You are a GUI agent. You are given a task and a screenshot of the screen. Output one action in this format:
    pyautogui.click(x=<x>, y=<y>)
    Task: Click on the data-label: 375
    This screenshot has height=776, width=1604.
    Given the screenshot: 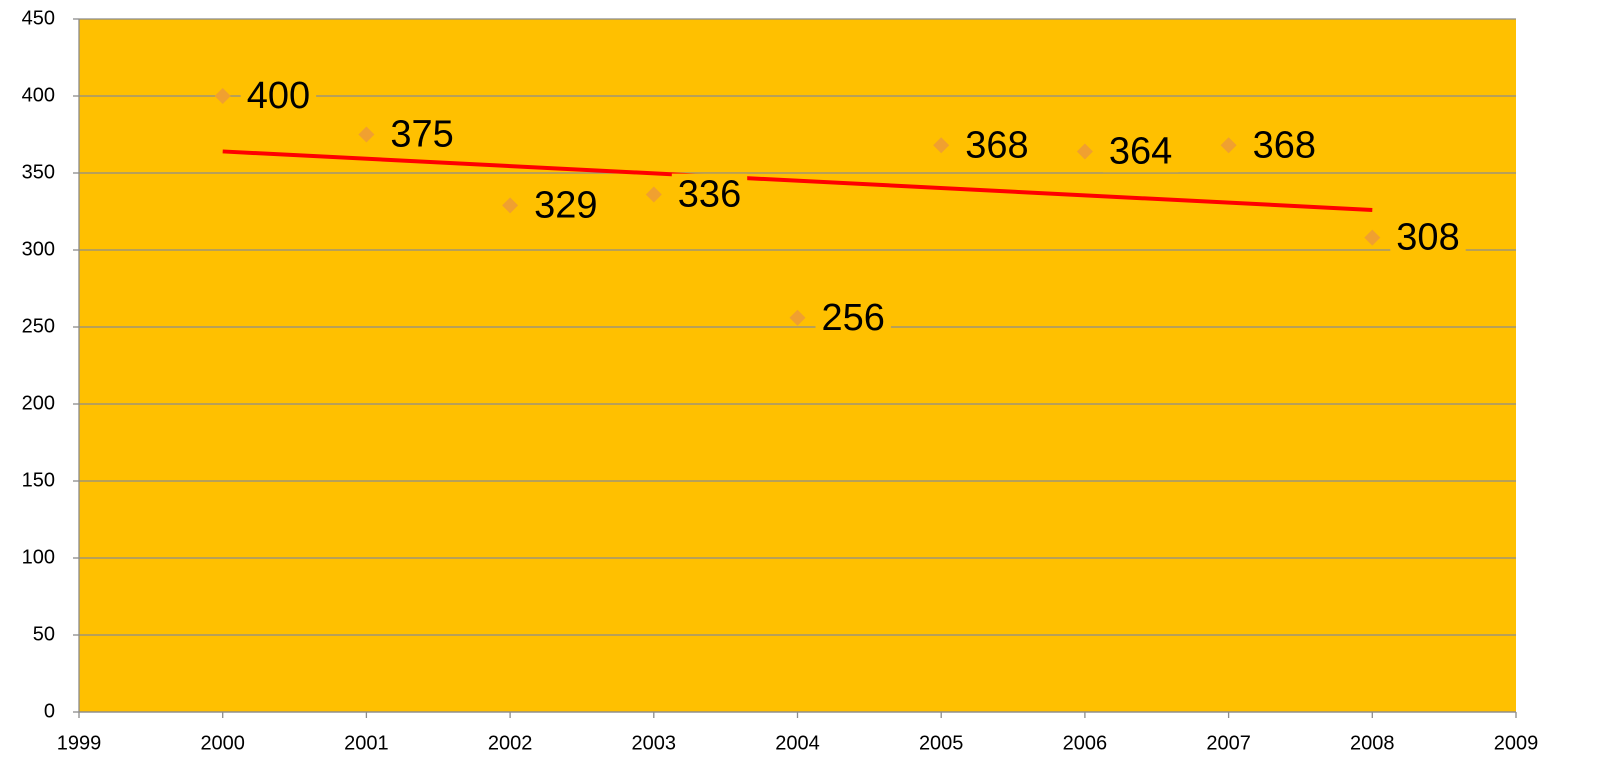 What is the action you would take?
    pyautogui.click(x=421, y=135)
    